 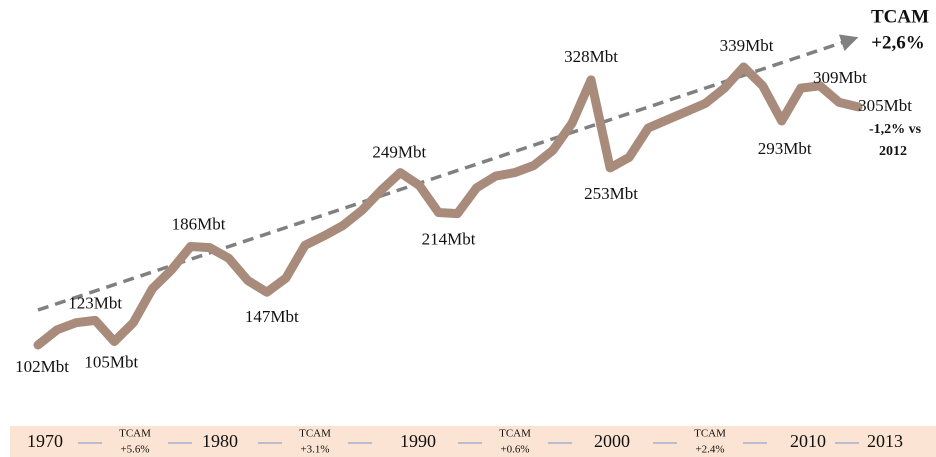 What do you see at coordinates (418, 441) in the screenshot?
I see `timeline-year: 1990` at bounding box center [418, 441].